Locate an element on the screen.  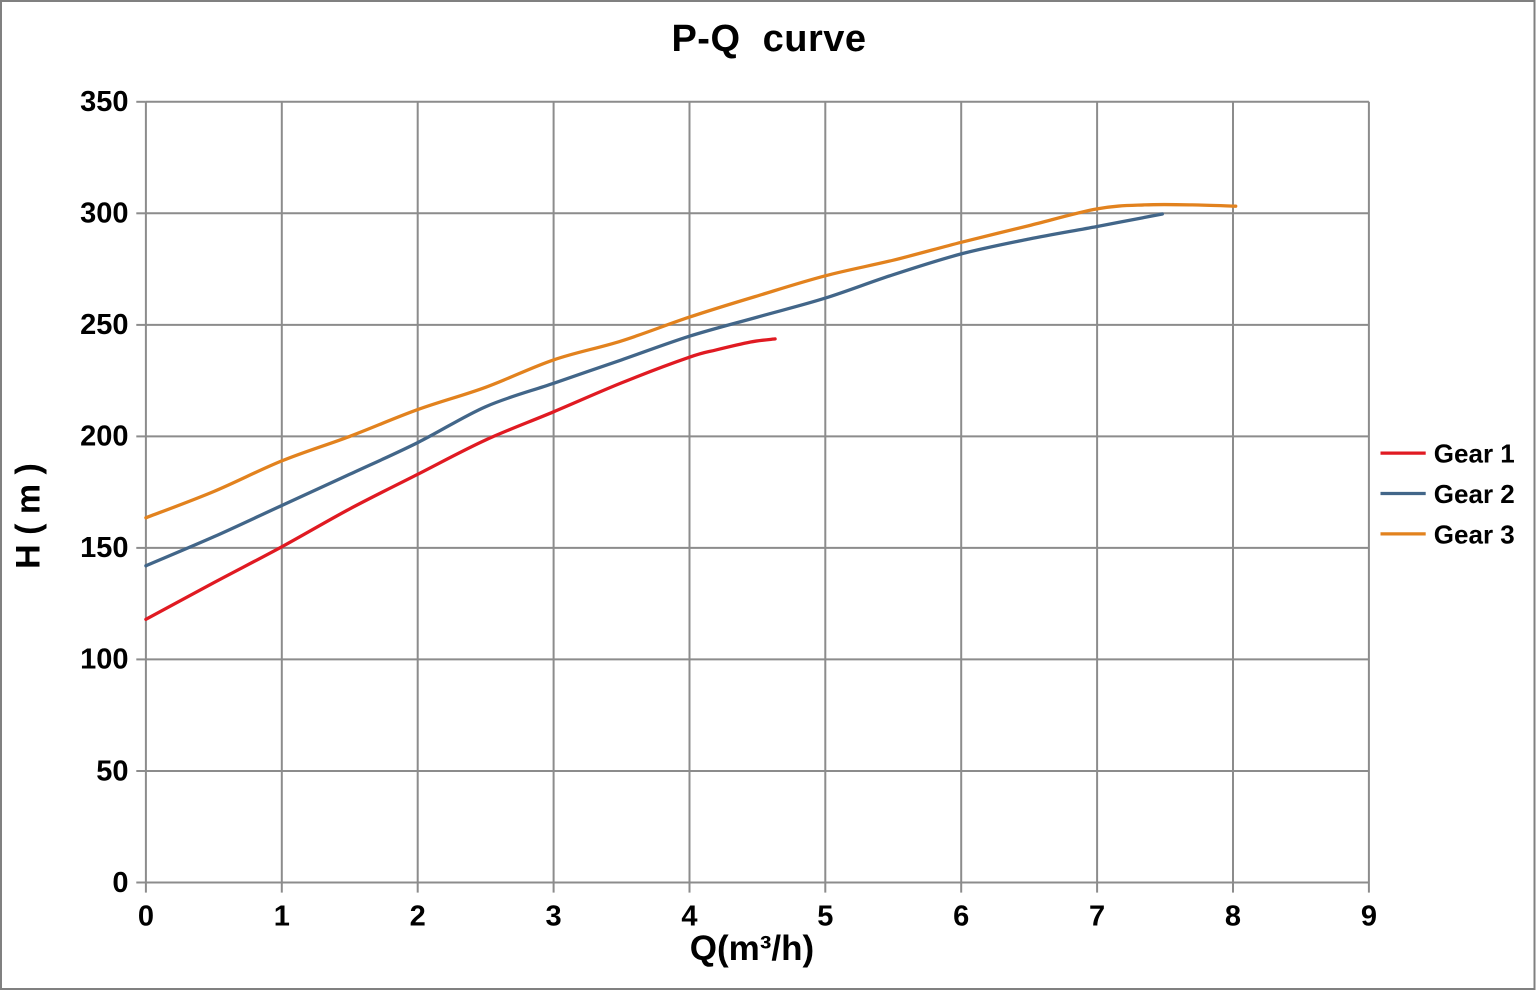
svg-text: Gear 3 is located at coordinates (1474, 534).